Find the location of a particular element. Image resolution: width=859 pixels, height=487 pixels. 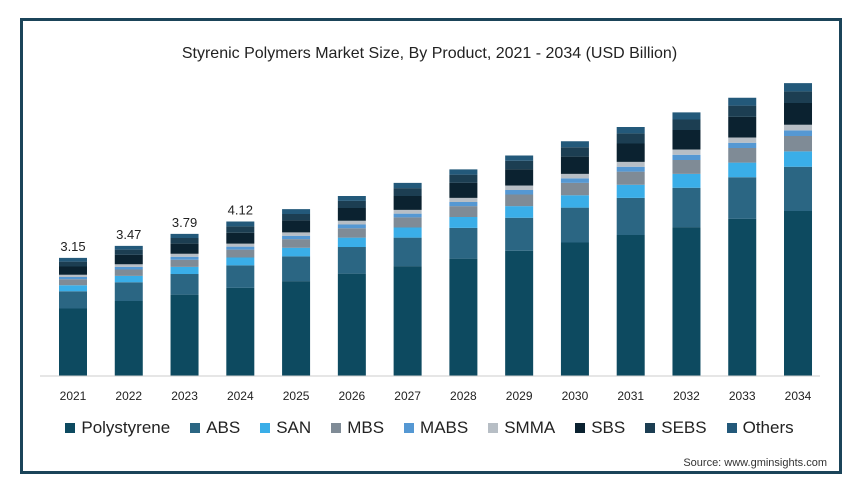

bar-segment-sbs-2032 is located at coordinates (686, 140).